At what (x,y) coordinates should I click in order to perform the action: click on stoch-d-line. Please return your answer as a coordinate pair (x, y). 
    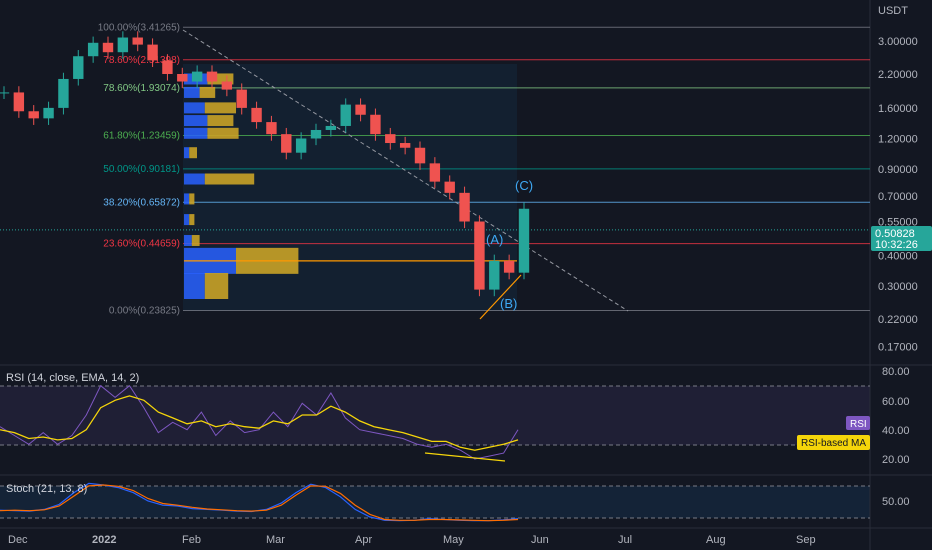
    Looking at the image, I should click on (259, 503).